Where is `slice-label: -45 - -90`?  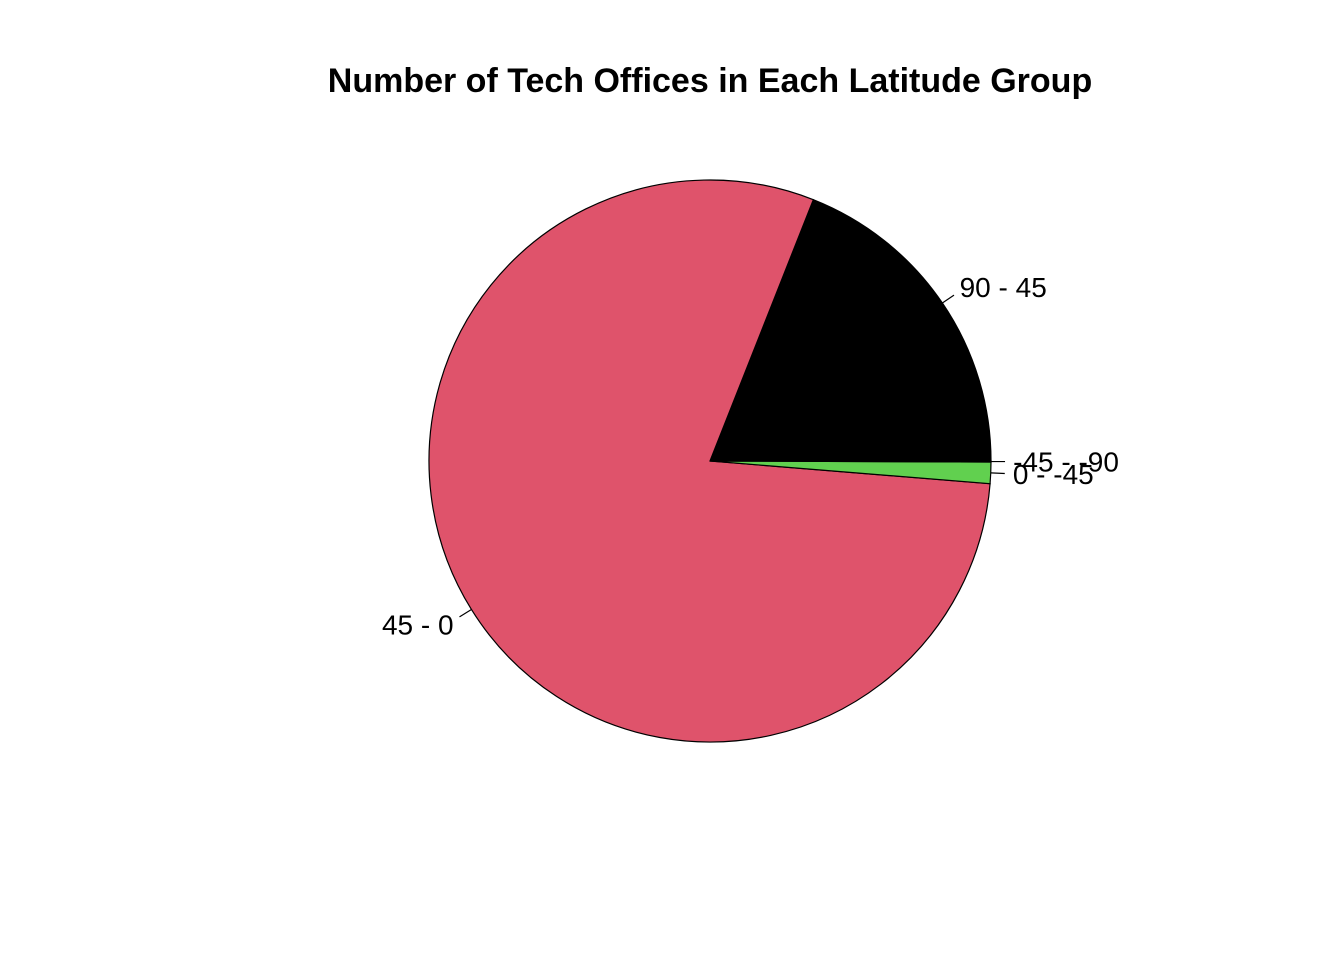
slice-label: -45 - -90 is located at coordinates (1066, 462).